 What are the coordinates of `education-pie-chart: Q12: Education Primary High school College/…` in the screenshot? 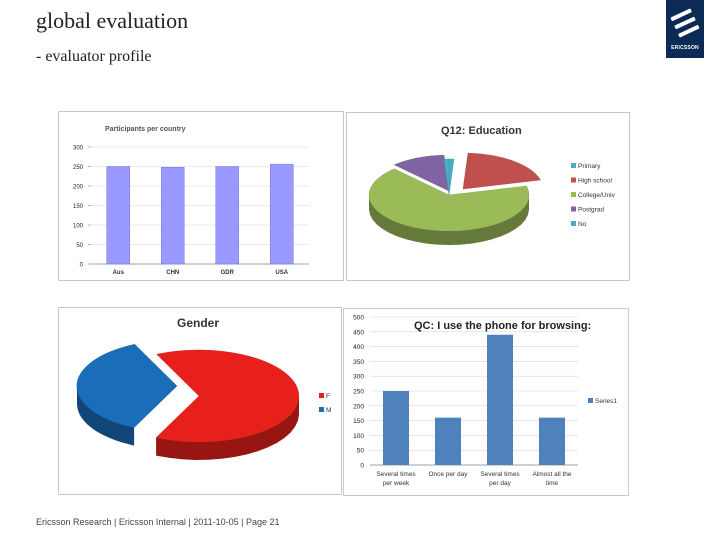 It's located at (492, 185).